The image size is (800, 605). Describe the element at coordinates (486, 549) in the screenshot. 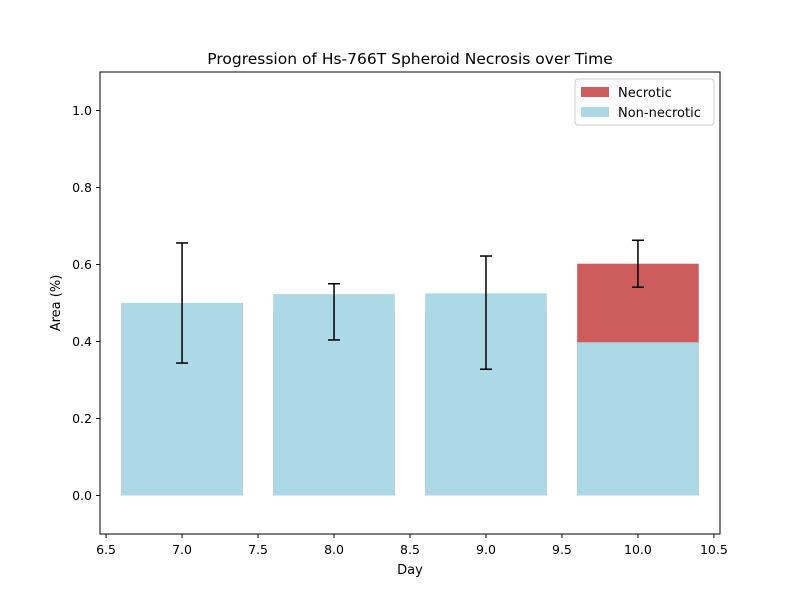

I see `x-tick-label: 9.0` at that location.